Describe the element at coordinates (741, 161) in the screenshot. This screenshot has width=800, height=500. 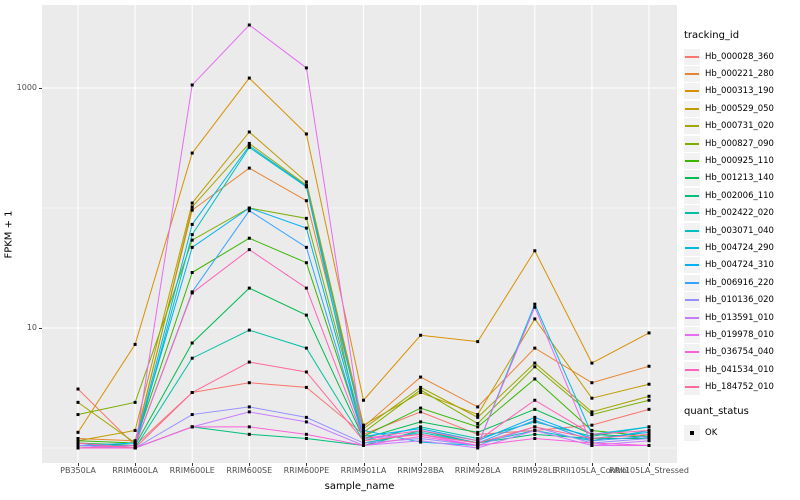
I see `legend-item-Hb_000925_110: Hb_000925_110` at that location.